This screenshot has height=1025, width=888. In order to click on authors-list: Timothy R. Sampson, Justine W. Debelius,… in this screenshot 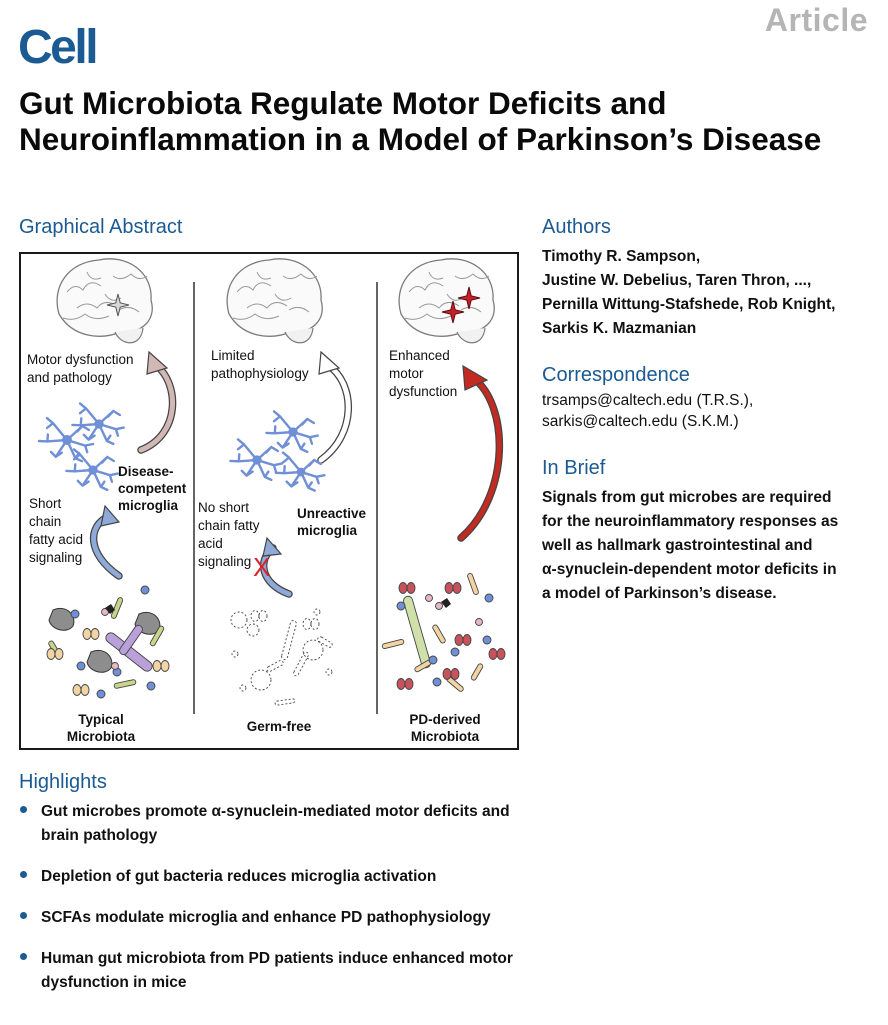, I will do `click(689, 293)`.